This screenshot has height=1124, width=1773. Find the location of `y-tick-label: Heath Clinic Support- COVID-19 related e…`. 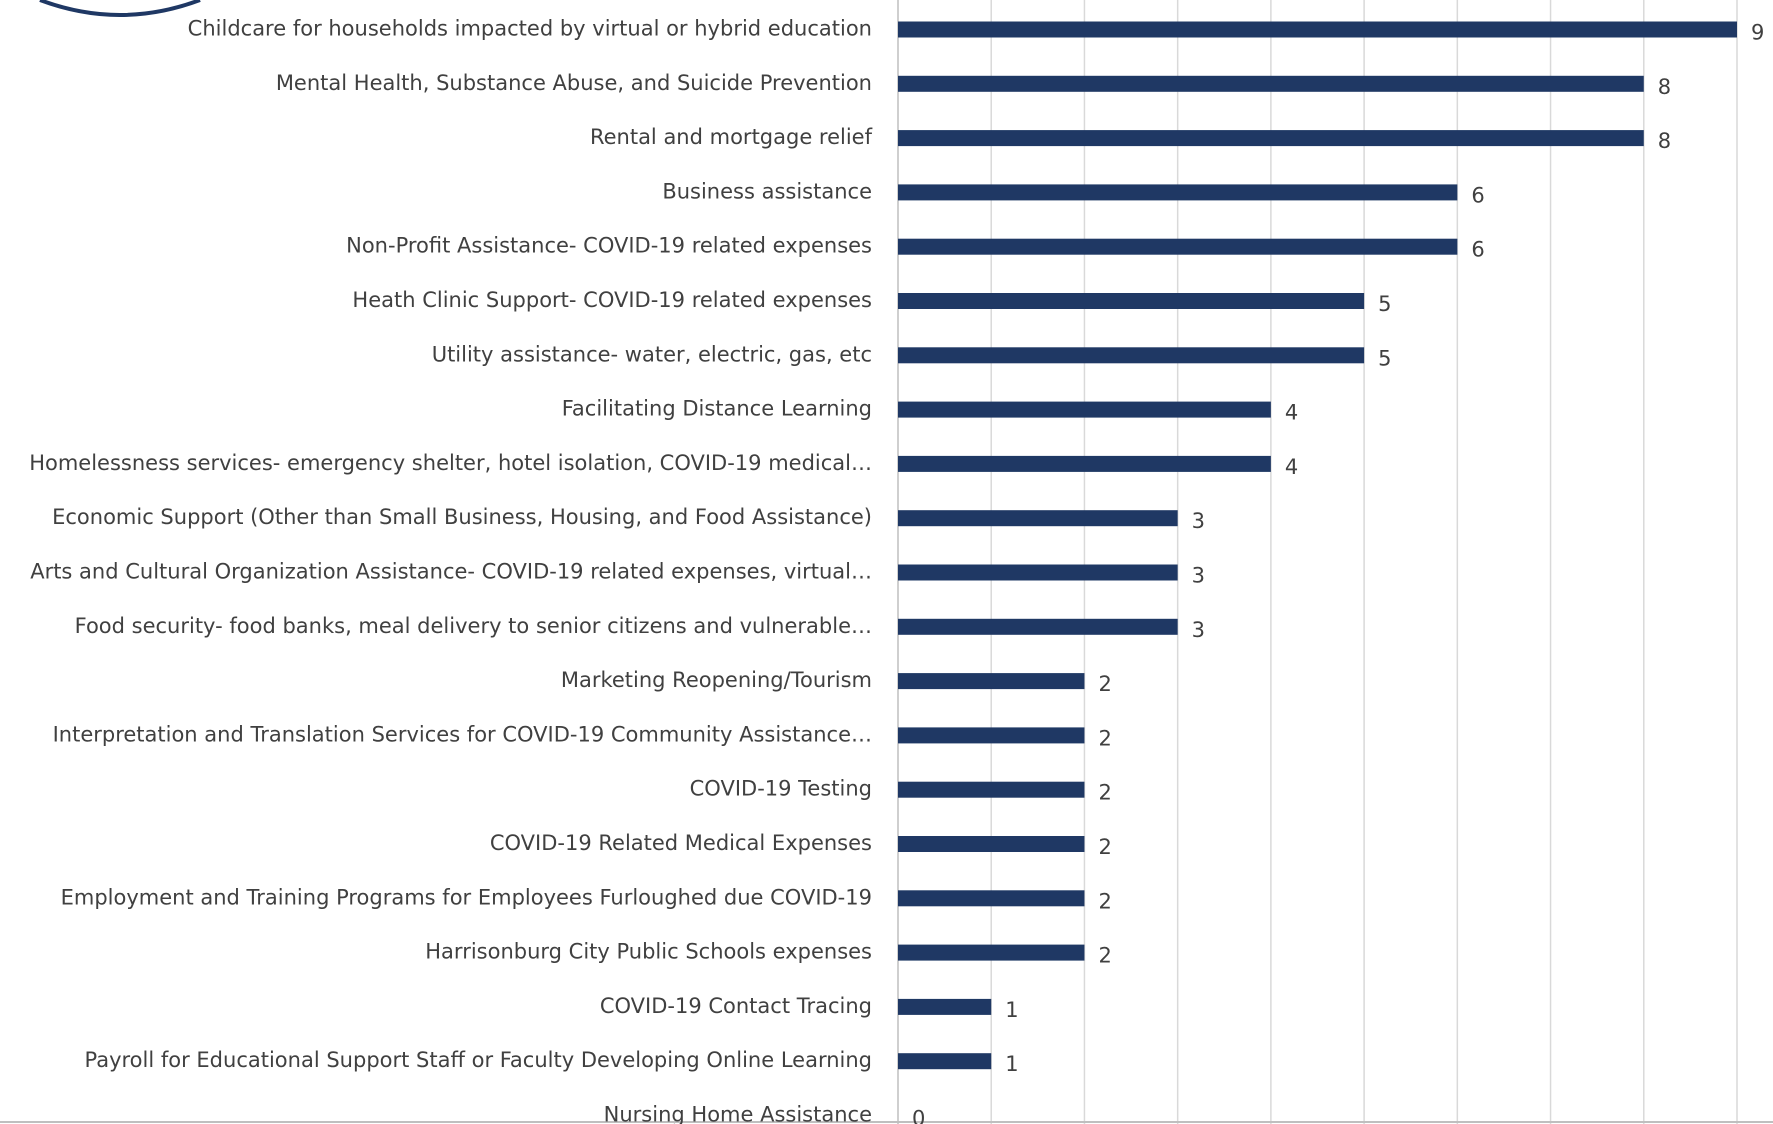

y-tick-label: Heath Clinic Support- COVID-19 related e… is located at coordinates (612, 300).